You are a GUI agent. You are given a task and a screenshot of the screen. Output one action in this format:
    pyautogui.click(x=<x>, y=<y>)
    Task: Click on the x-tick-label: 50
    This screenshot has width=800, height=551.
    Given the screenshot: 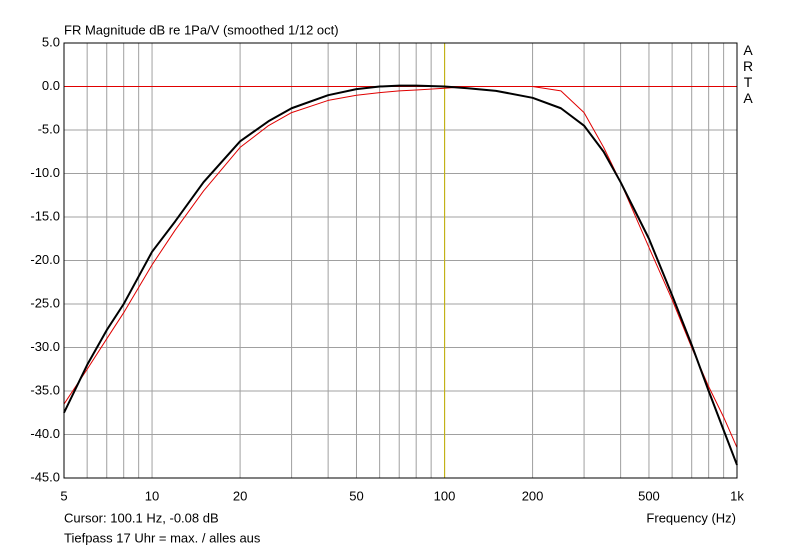 What is the action you would take?
    pyautogui.click(x=356, y=495)
    